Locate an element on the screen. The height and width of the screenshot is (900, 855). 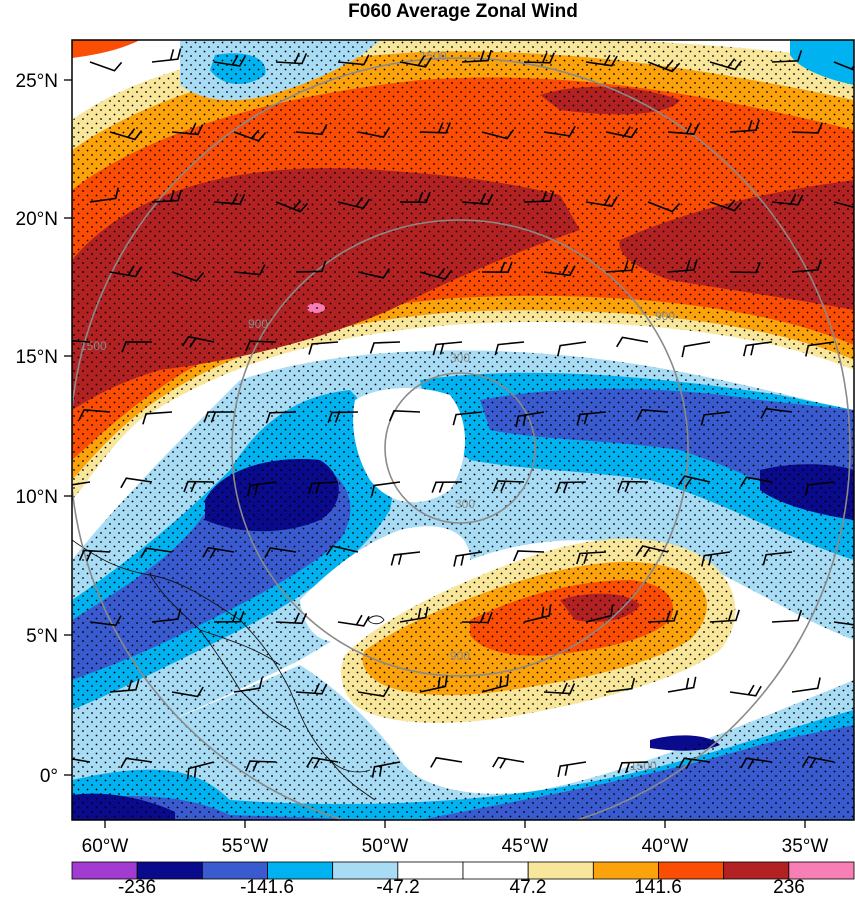
colorbar is located at coordinates (463, 870).